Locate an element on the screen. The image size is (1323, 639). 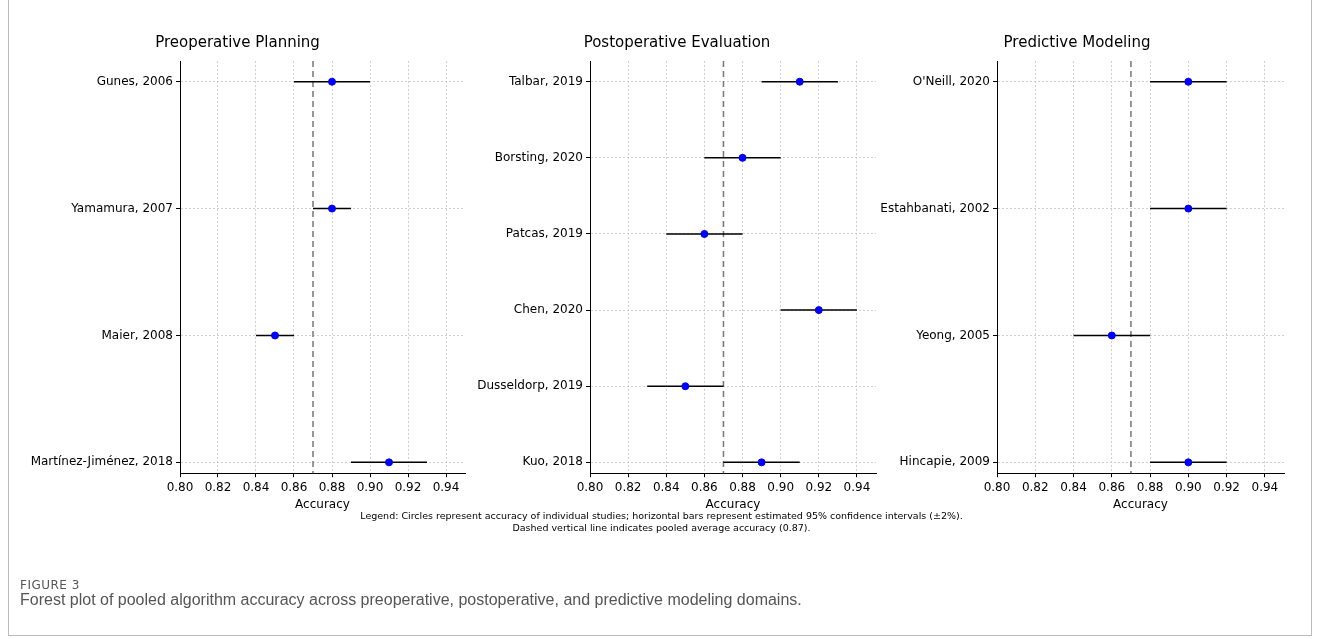
text: Legend: Circles represent accuracy of individual studies; horizontal bars represent estimated 95% confidence intervals (±2%). is located at coordinates (661, 515).